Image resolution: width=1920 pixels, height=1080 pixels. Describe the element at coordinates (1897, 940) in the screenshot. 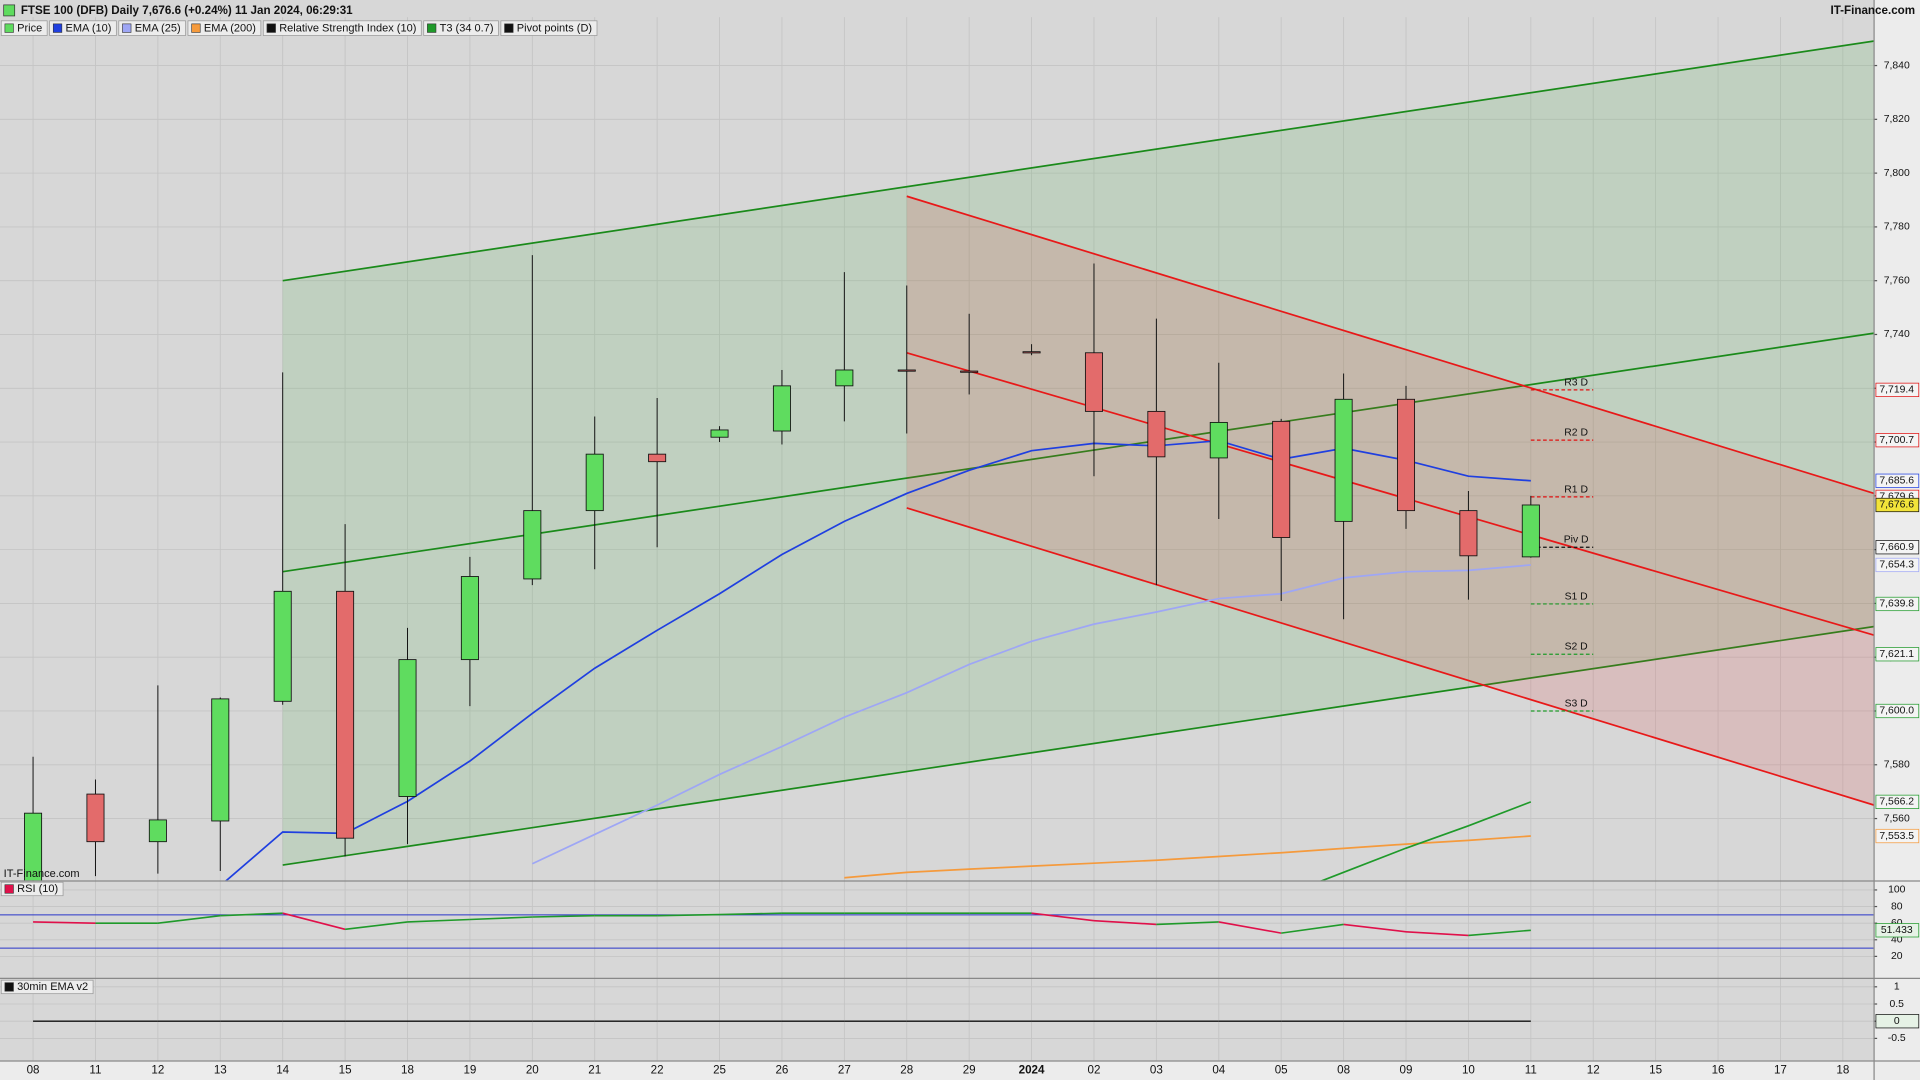

I see `y-tick-label: 40` at that location.